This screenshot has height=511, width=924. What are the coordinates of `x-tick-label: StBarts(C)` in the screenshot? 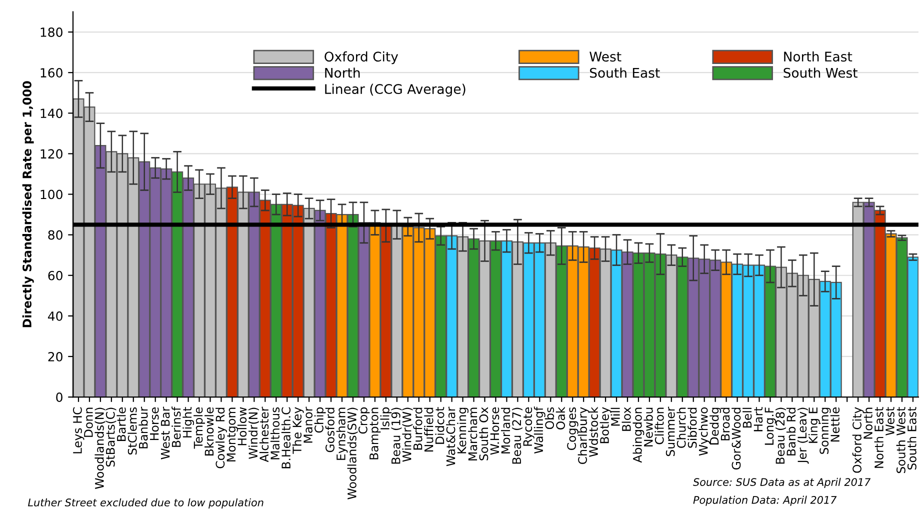 It's located at (111, 437).